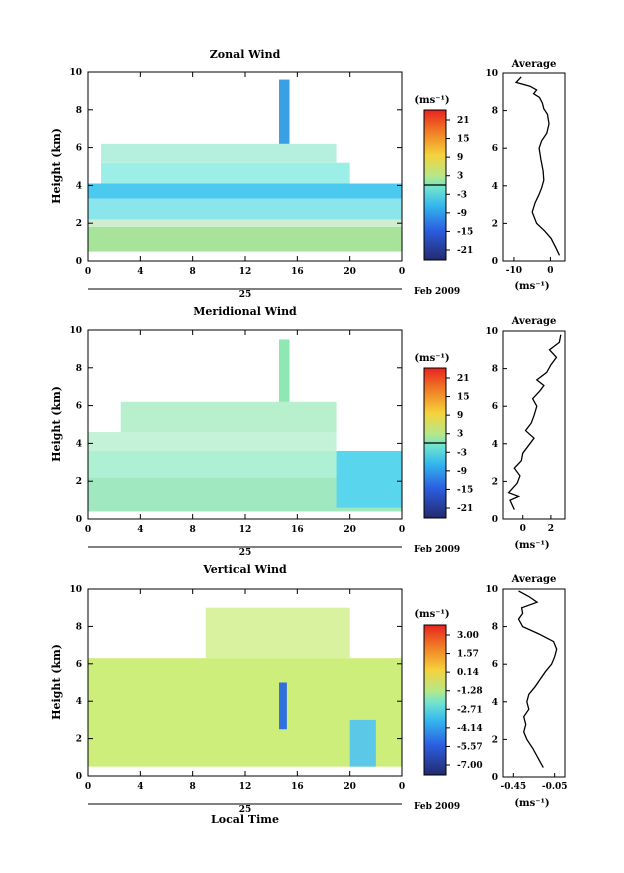 Image resolution: width=624 pixels, height=873 pixels. What do you see at coordinates (534, 579) in the screenshot?
I see `vertical-wind-avg-title: Average` at bounding box center [534, 579].